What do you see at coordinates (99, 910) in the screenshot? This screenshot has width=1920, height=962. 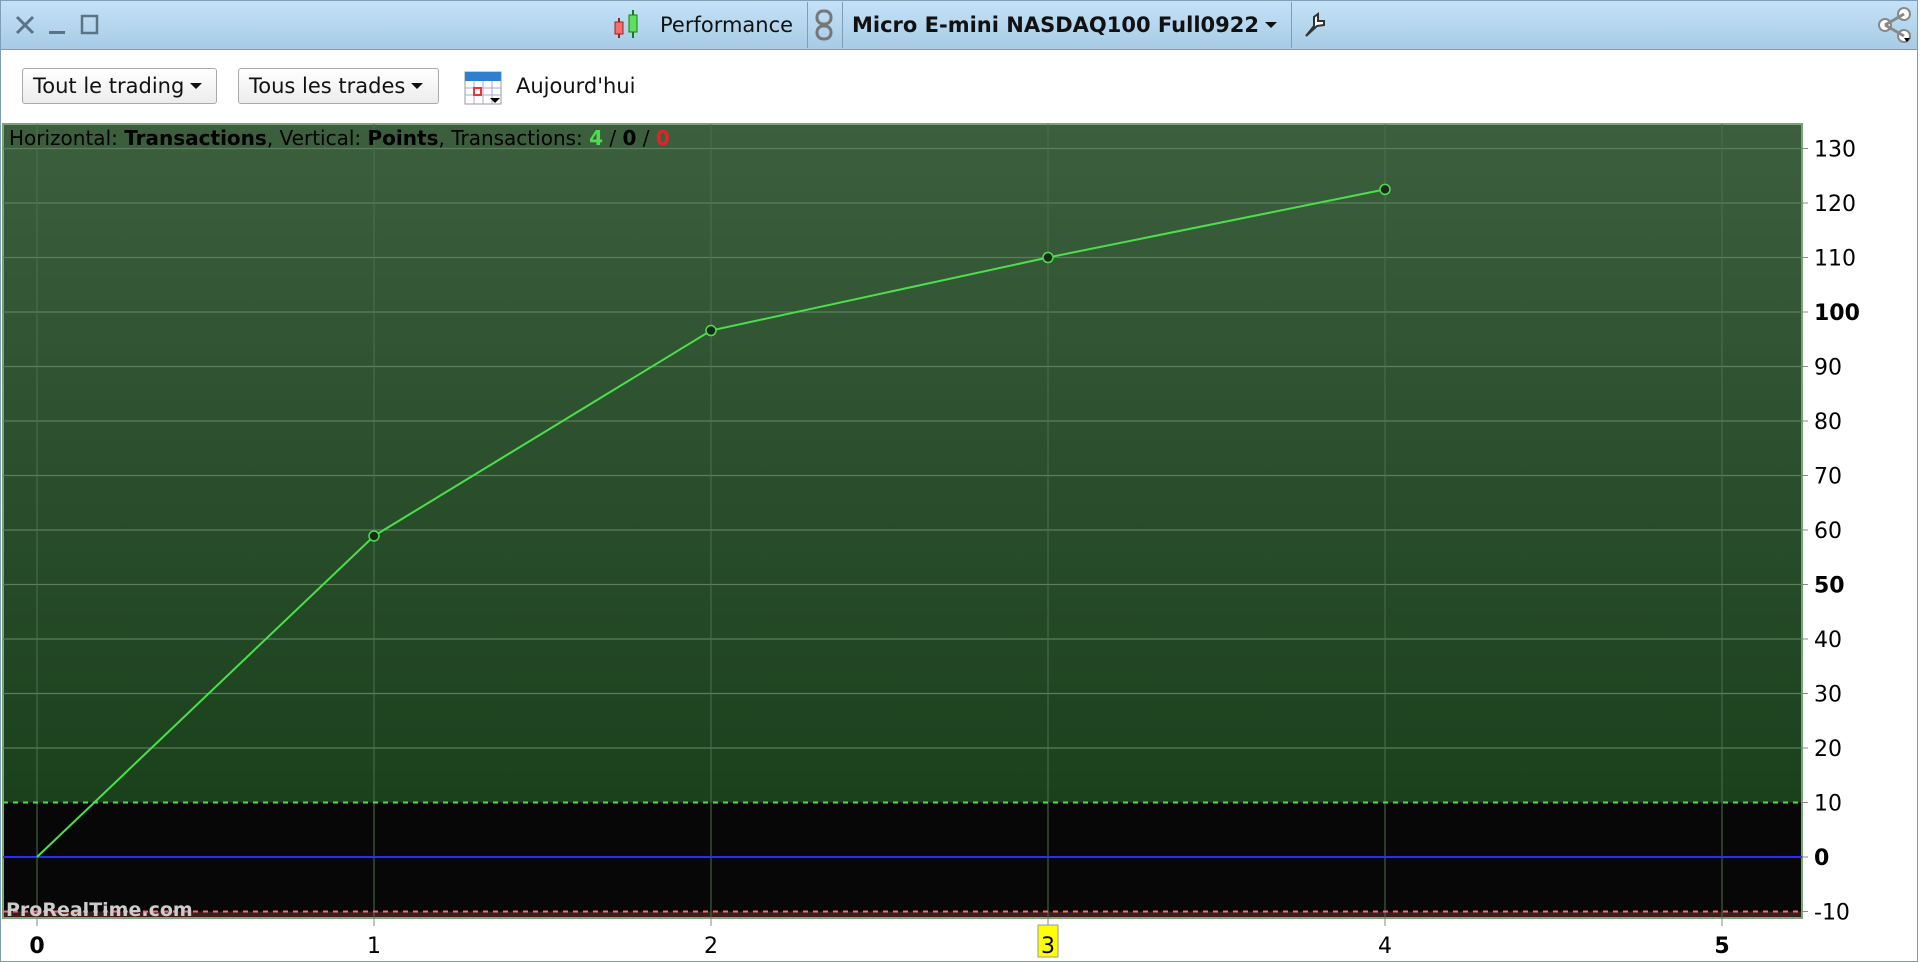 I see `watermark: ProRealTime.com` at bounding box center [99, 910].